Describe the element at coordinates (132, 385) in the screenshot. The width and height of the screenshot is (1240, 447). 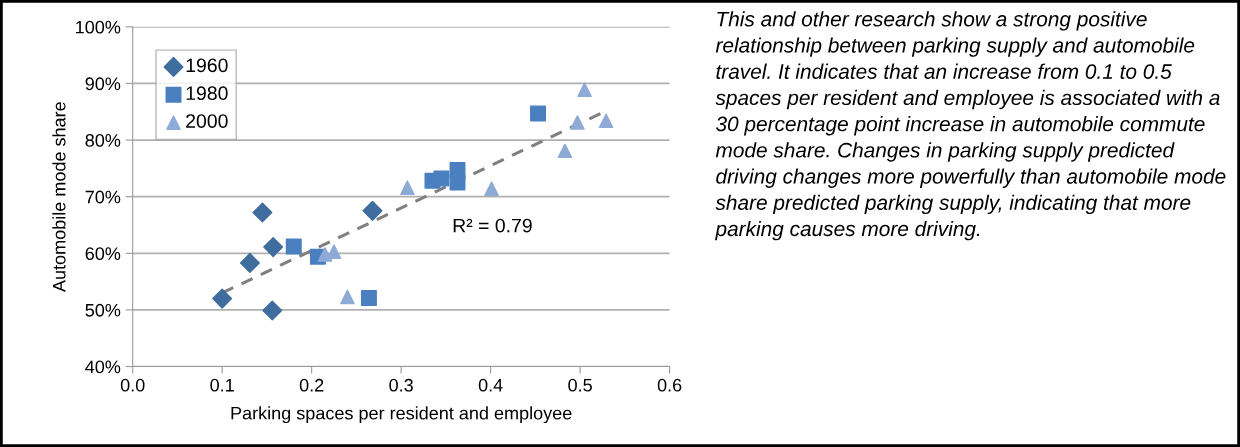
I see `x-tick-label: 0.0` at that location.